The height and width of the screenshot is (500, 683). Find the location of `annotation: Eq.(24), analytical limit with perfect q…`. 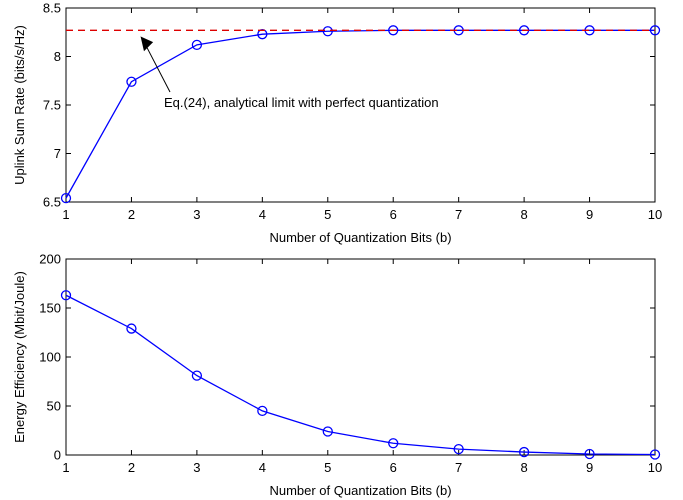

annotation: Eq.(24), analytical limit with perfect q… is located at coordinates (289, 73).